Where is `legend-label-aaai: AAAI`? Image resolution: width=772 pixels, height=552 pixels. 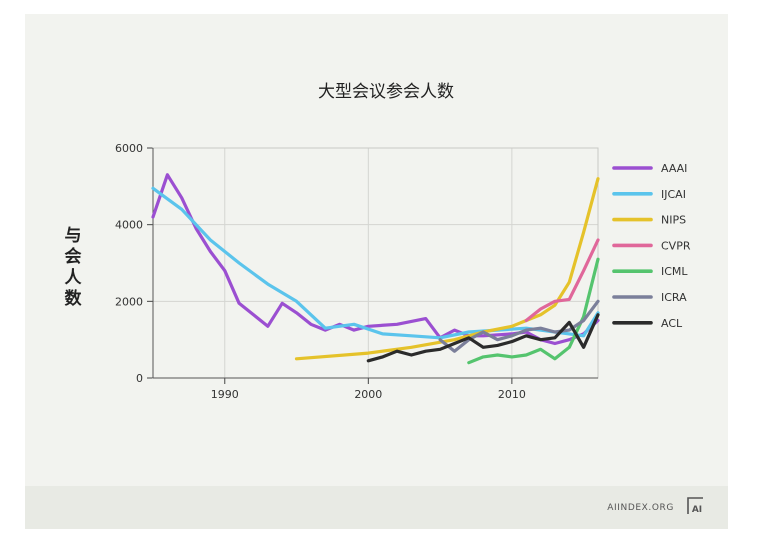
legend-label-aaai: AAAI is located at coordinates (674, 168).